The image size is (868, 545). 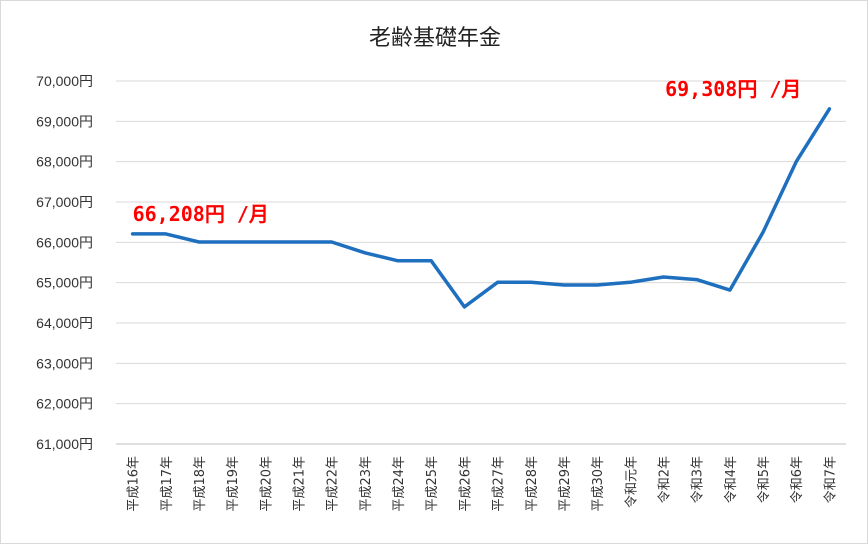 I want to click on x-tick-label: 平成28年, so click(x=532, y=484).